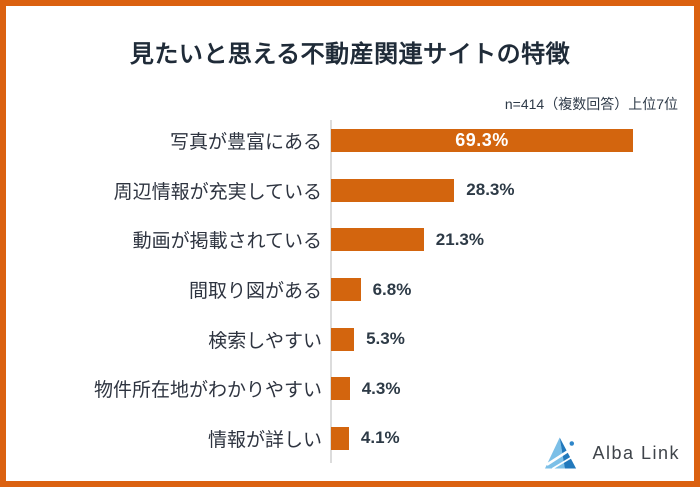 Image resolution: width=700 pixels, height=487 pixels. I want to click on category-label: 検索しやすい, so click(265, 341).